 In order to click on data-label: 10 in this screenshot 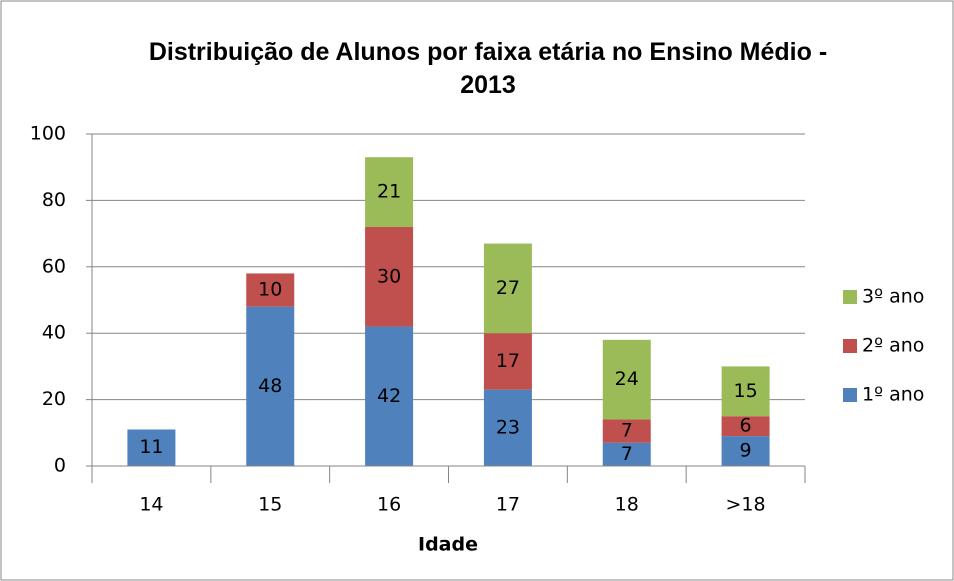, I will do `click(270, 290)`.